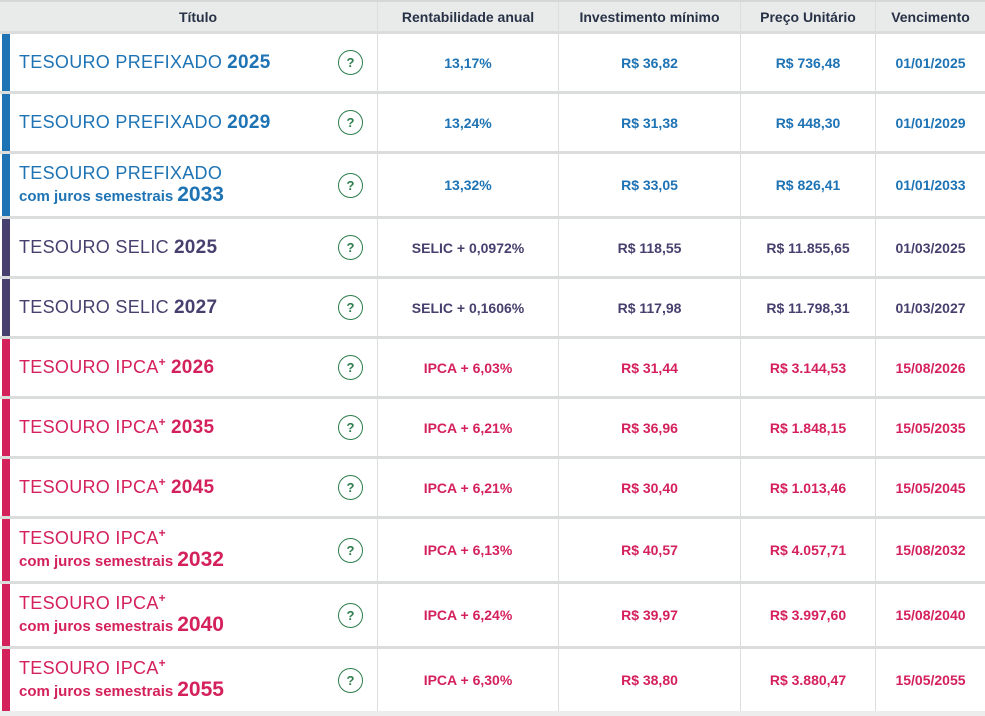  I want to click on bond-title: TESOURO IPCA+ 2026, so click(116, 366).